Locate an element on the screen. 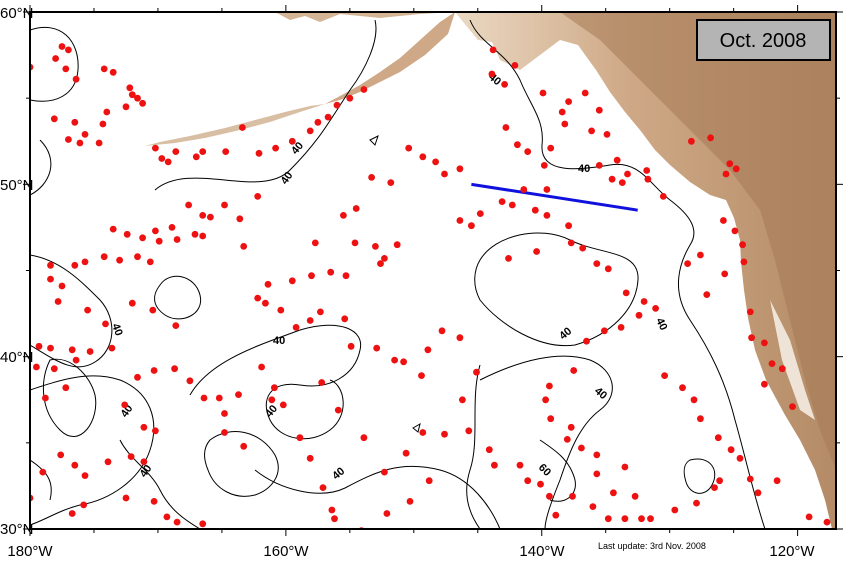 The height and width of the screenshot is (563, 849). land-aleutians is located at coordinates (235, 125).